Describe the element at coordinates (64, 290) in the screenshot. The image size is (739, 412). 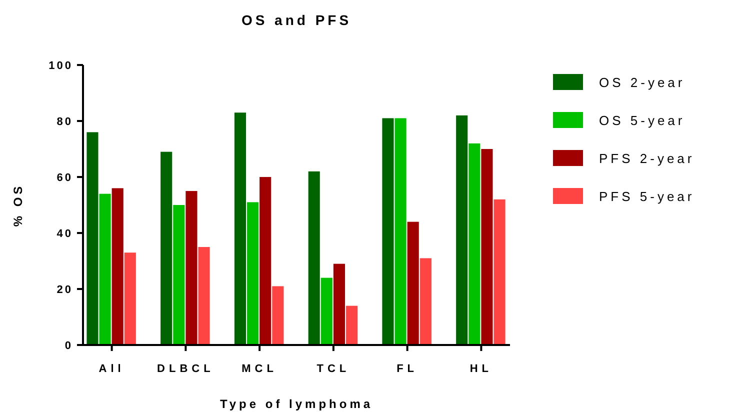
I see `y-tick-label: 20` at that location.